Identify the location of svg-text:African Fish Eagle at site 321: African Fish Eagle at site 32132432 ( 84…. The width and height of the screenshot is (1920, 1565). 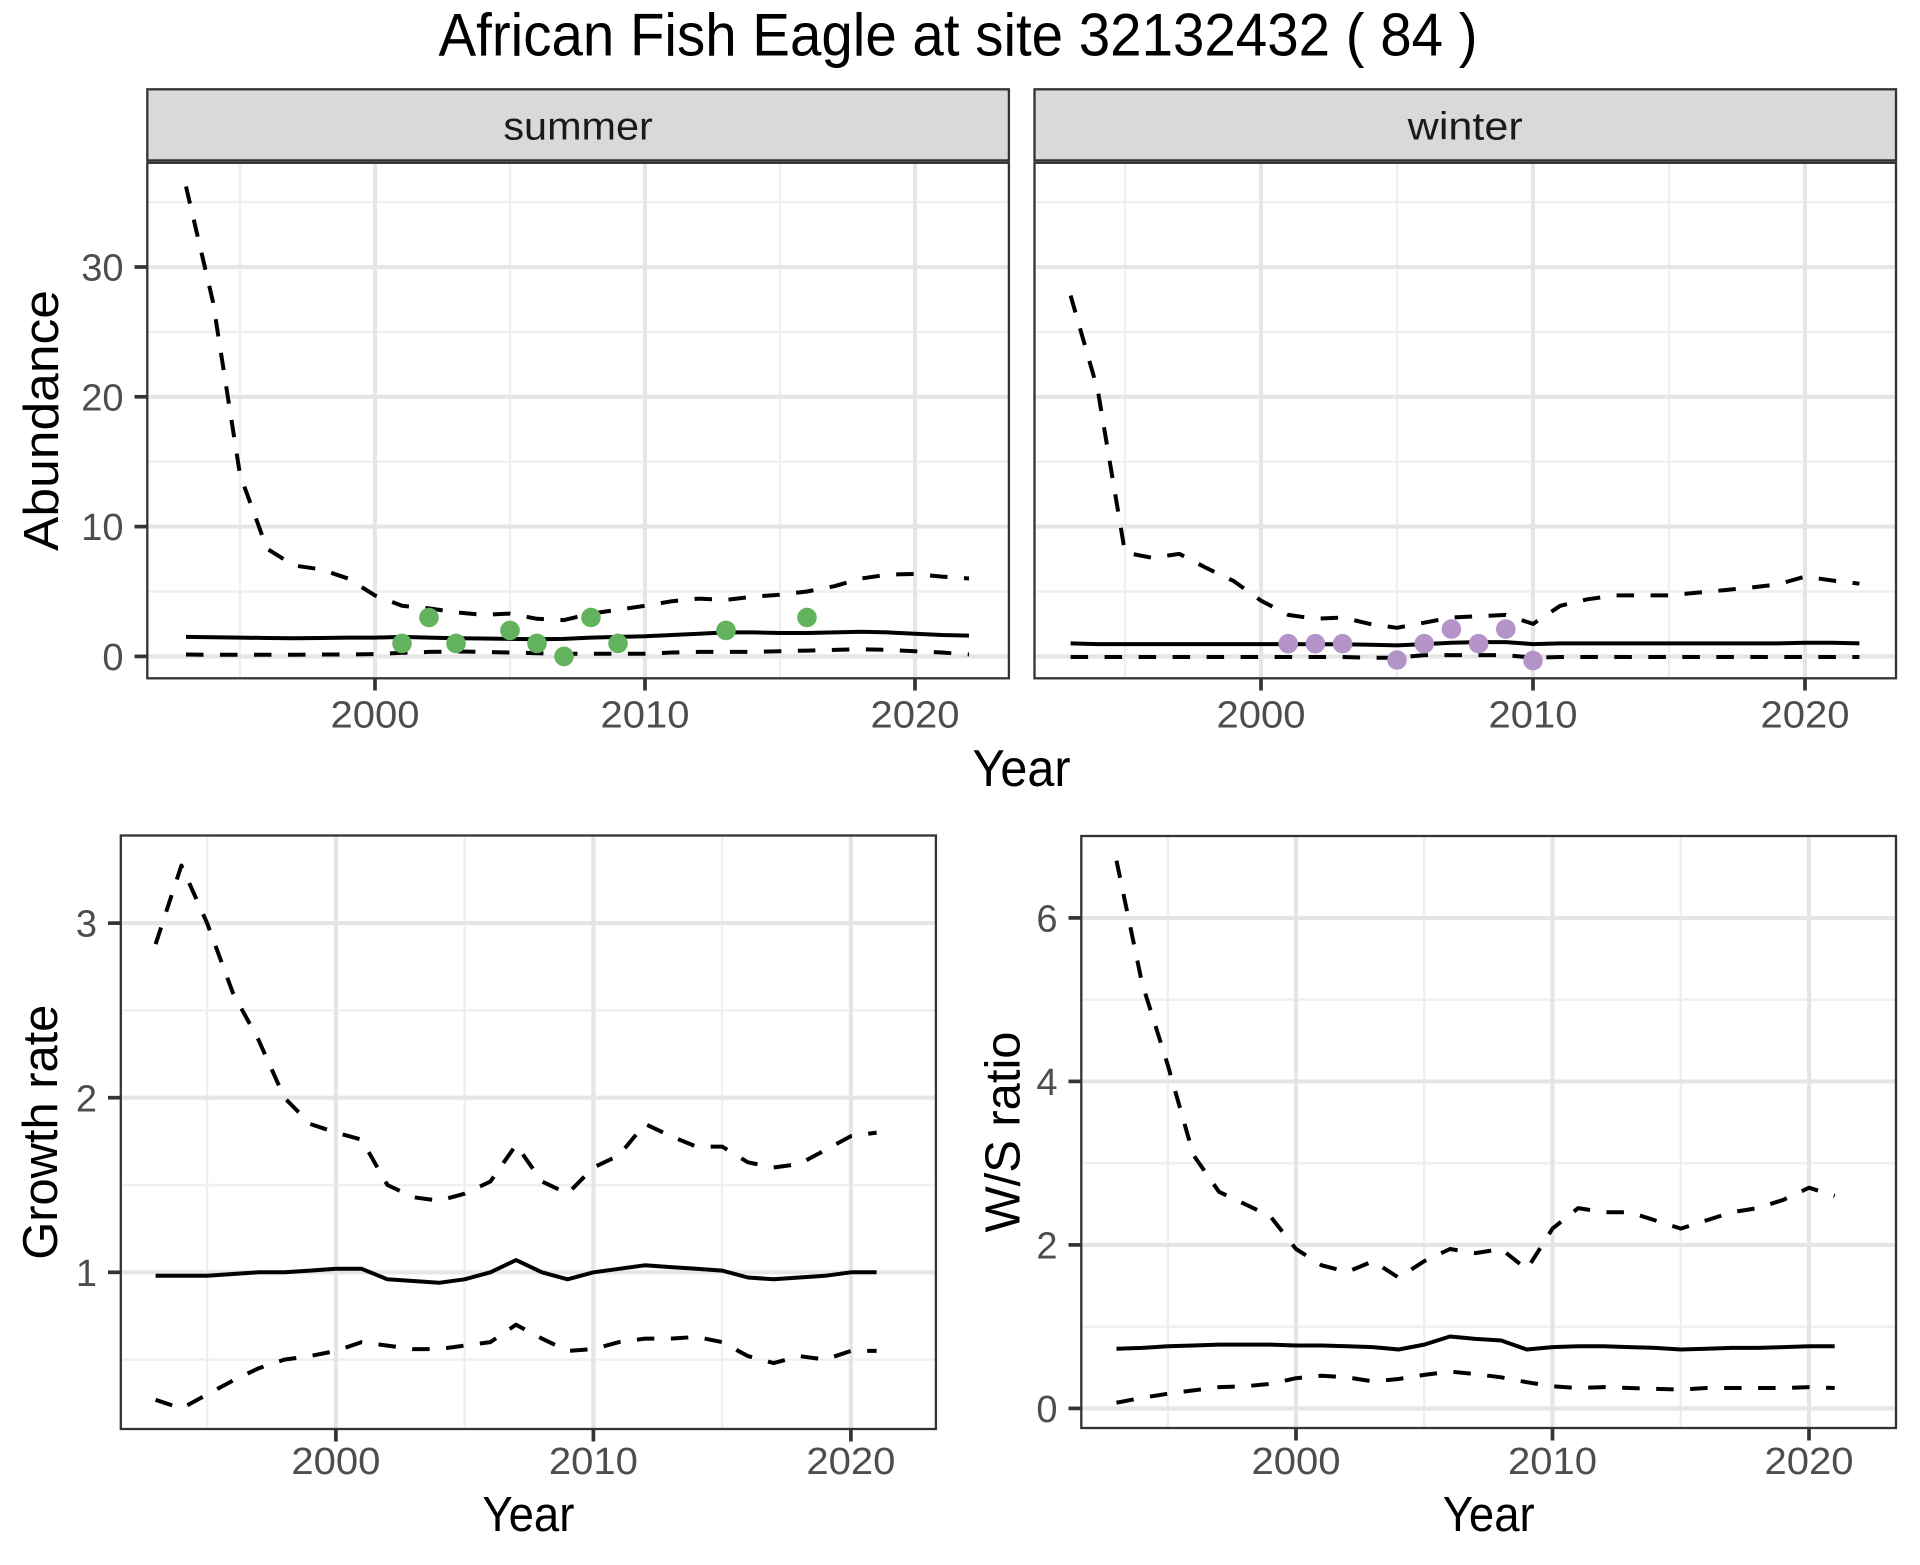
(958, 35).